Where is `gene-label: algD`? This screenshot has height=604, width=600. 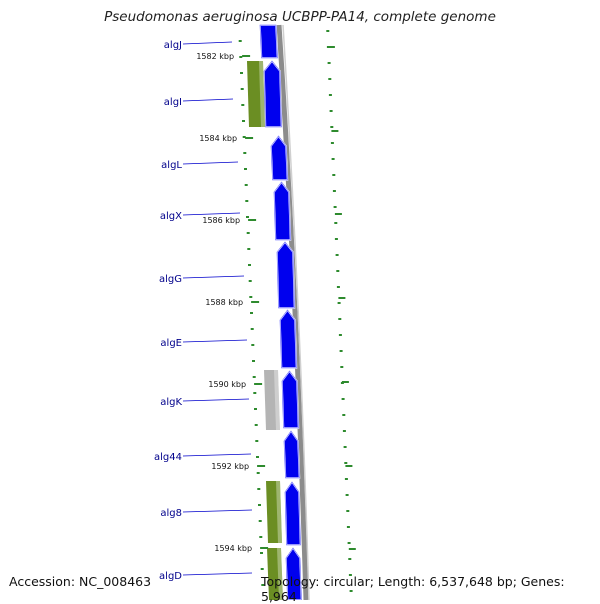 gene-label: algD is located at coordinates (170, 576).